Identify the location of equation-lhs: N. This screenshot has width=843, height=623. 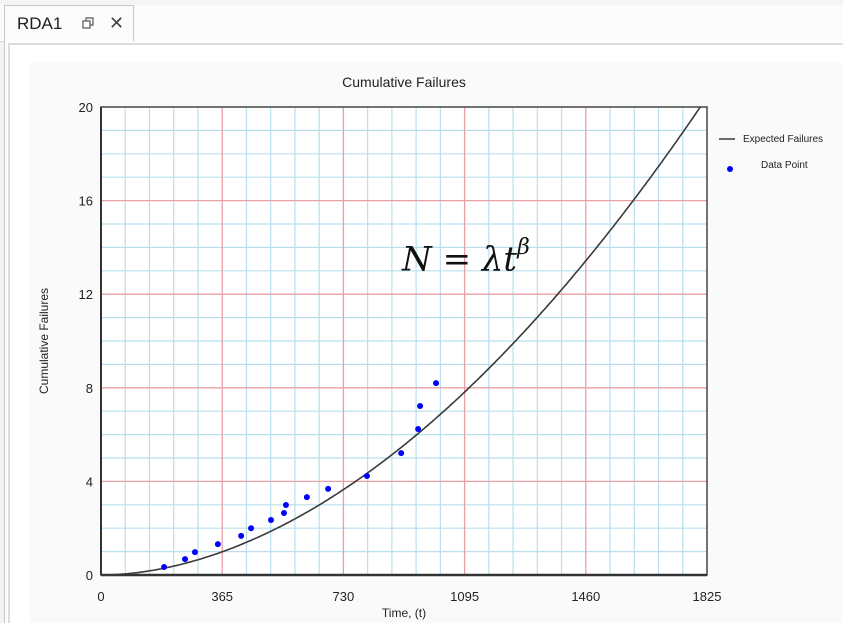
(417, 259).